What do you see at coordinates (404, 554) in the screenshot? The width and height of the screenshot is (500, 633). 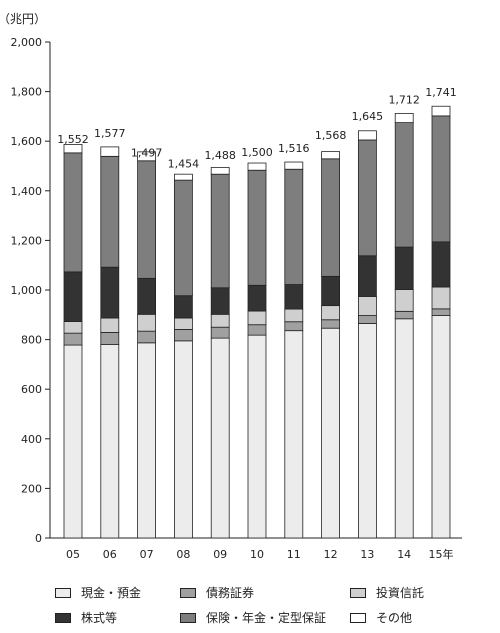 I see `x-tick-label: 14` at bounding box center [404, 554].